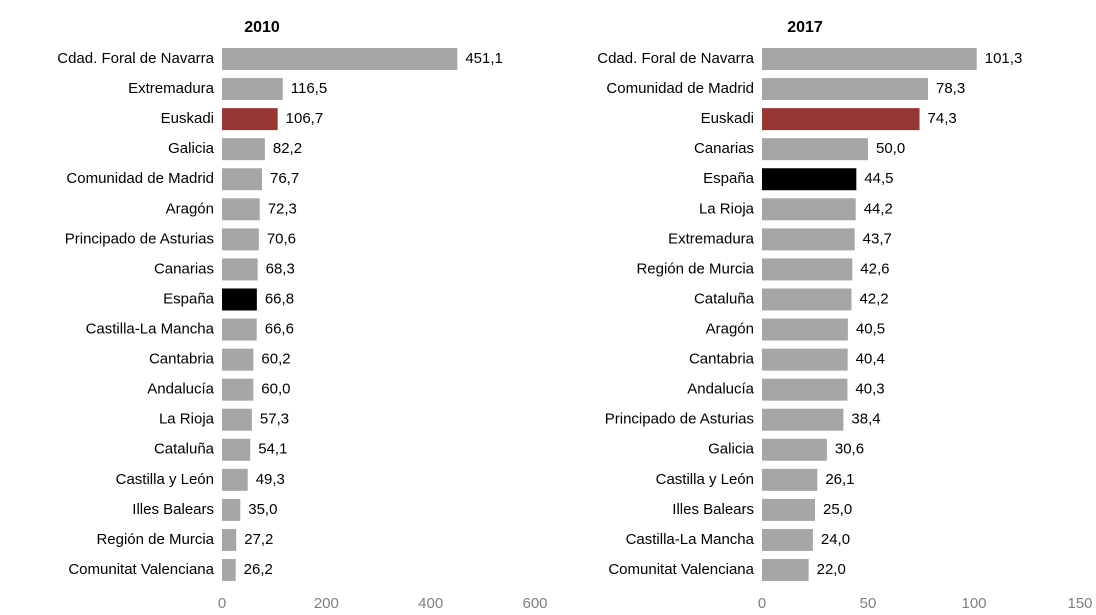 This screenshot has width=1096, height=615. Describe the element at coordinates (877, 238) in the screenshot. I see `value-label: 43,7` at that location.